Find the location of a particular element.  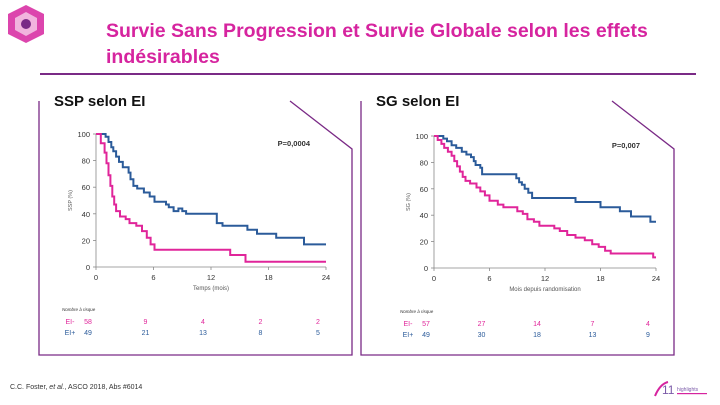

y-axis-label: SG (%) is located at coordinates (409, 202).